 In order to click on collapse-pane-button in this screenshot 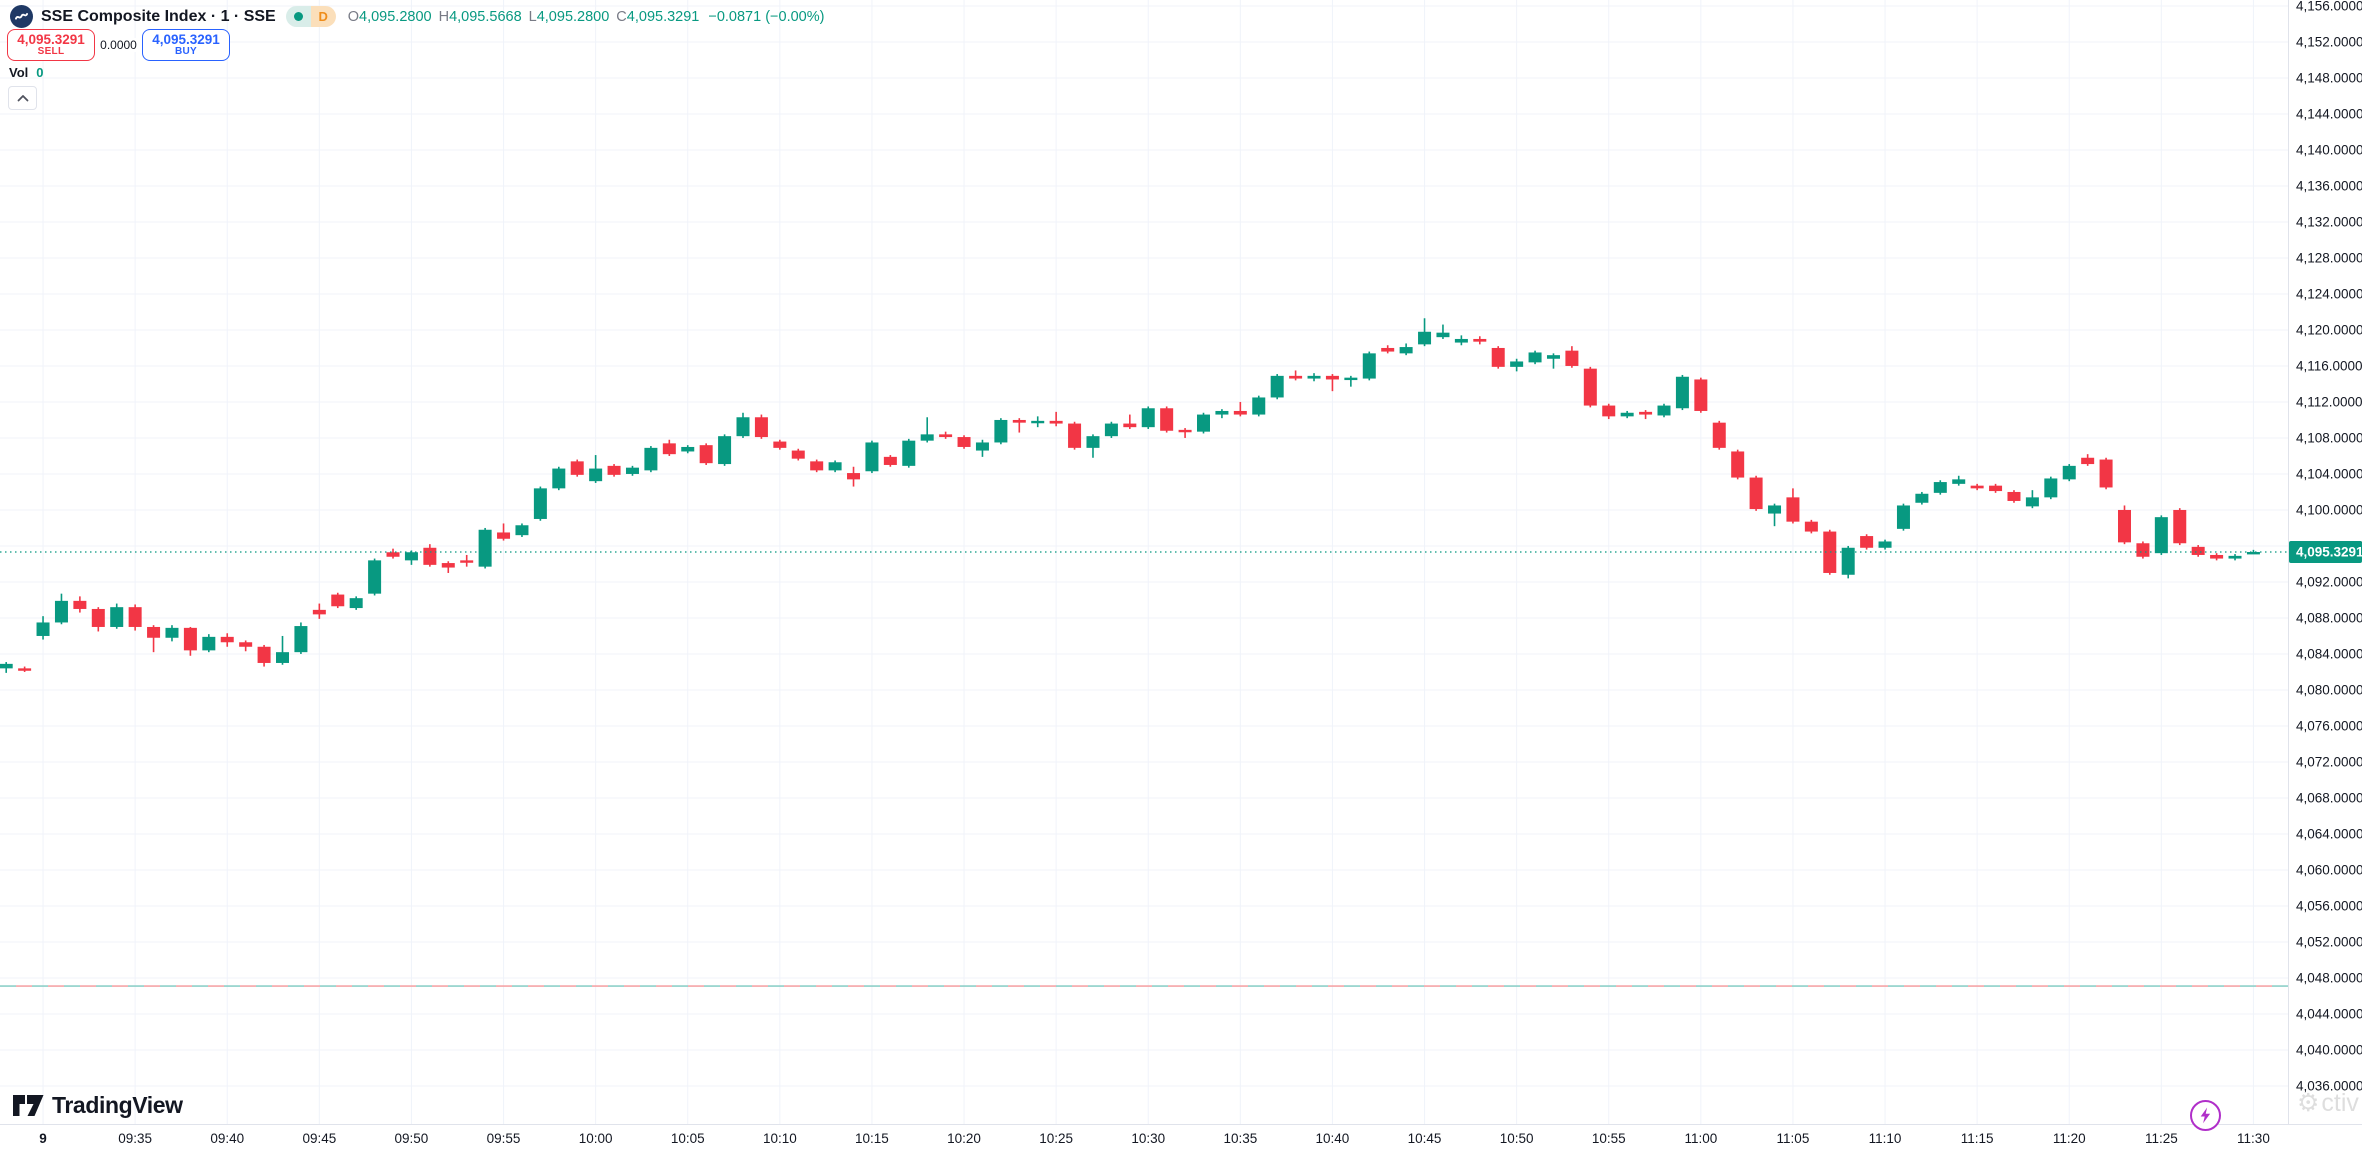, I will do `click(22, 98)`.